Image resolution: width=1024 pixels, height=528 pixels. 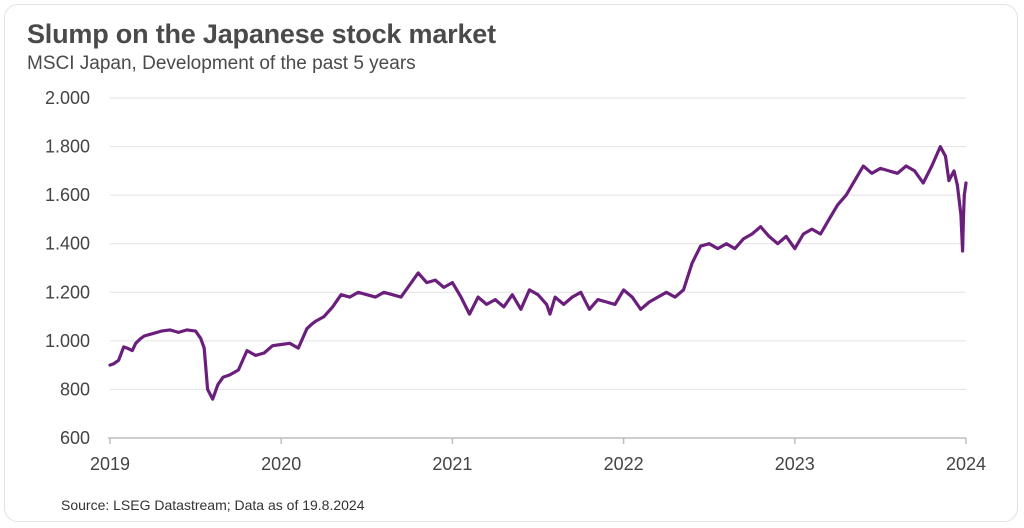 I want to click on y-axis-ticks: 600 800 1.000 1.200 1.400 1.600 1.800 2.000, so click(x=67, y=268).